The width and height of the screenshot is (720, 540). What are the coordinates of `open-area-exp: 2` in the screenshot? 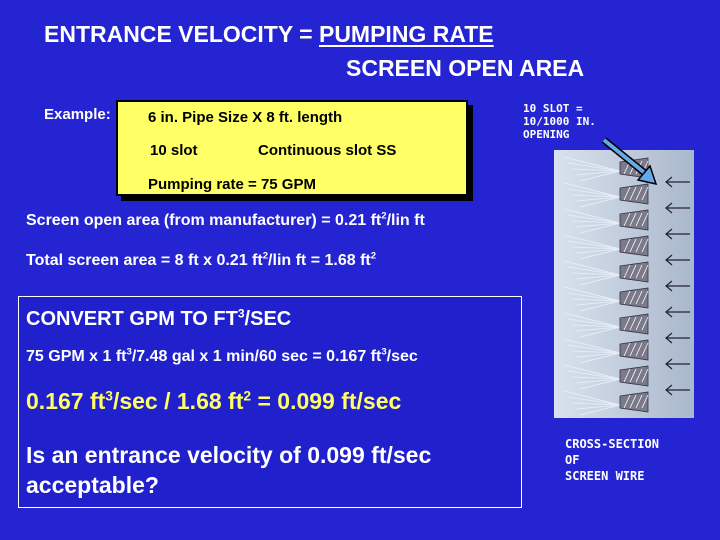 It's located at (384, 216).